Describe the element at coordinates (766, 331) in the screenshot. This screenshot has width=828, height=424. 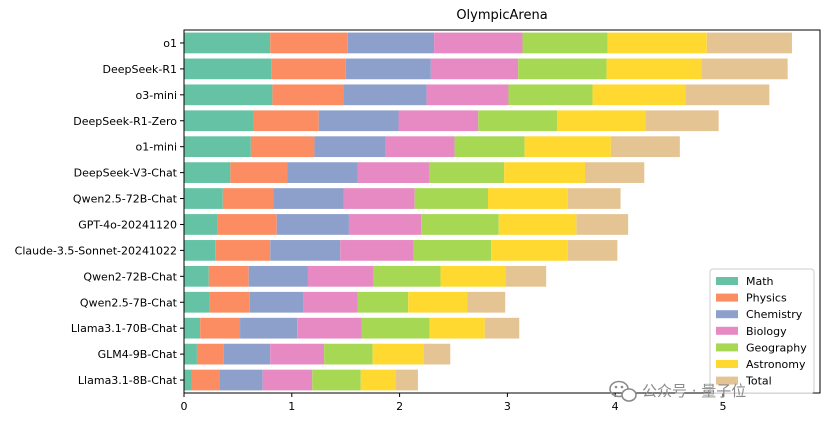
I see `legend-label-biology: Biology` at that location.